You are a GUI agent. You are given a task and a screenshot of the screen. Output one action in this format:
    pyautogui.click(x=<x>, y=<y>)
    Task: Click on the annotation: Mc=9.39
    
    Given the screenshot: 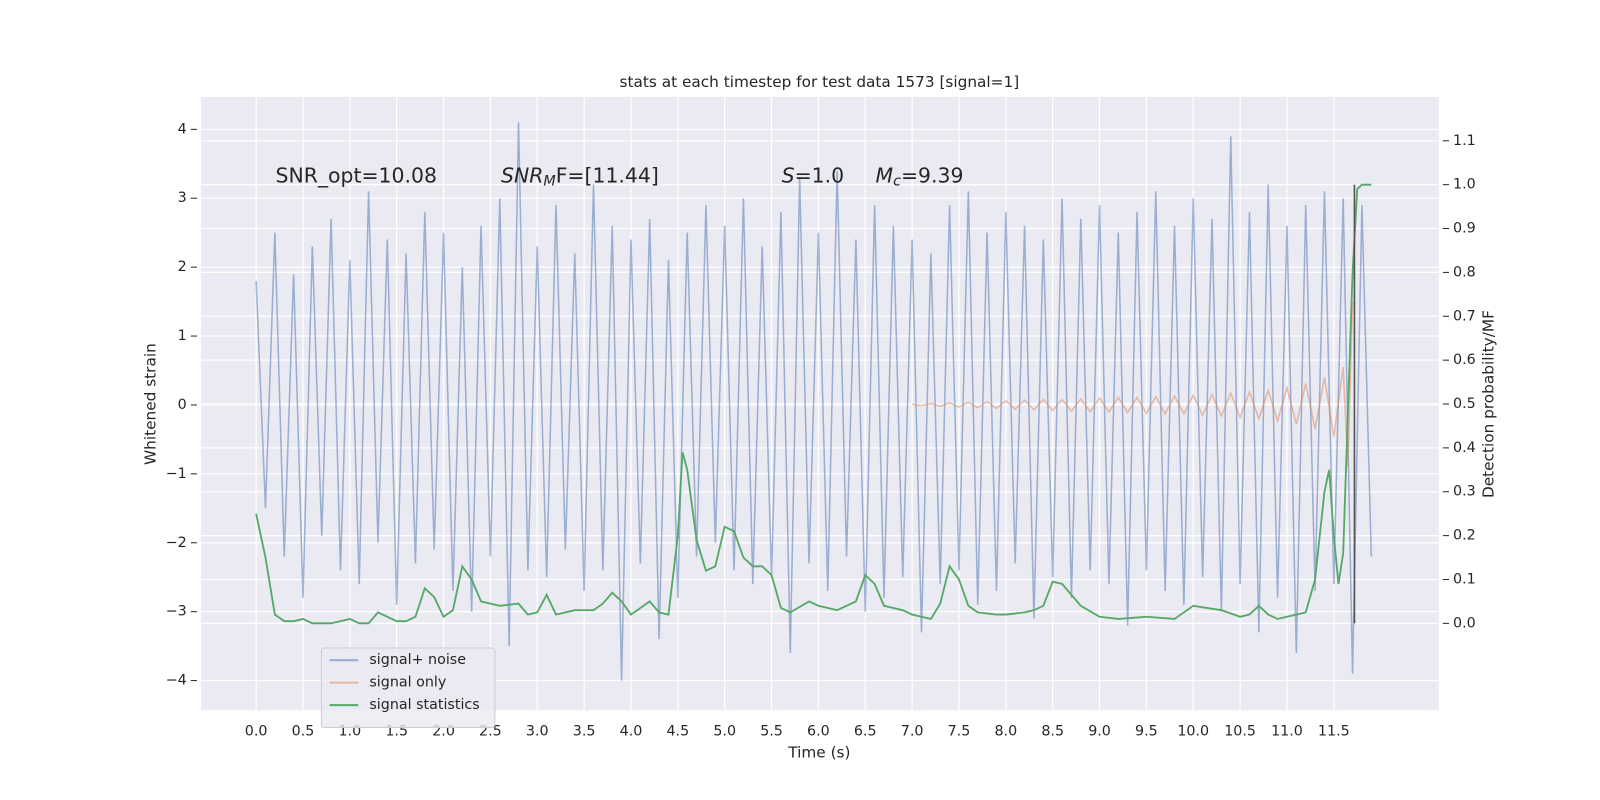 What is the action you would take?
    pyautogui.click(x=920, y=177)
    